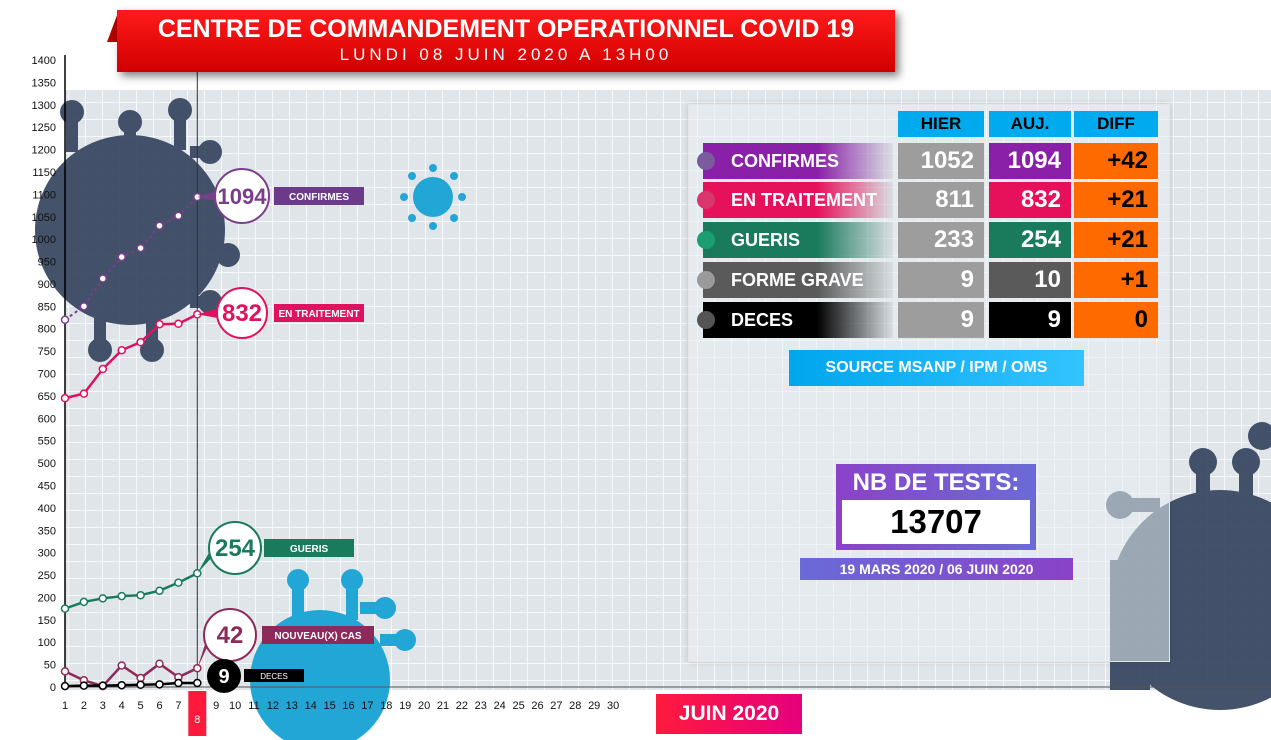 The width and height of the screenshot is (1271, 740). I want to click on y-tick-label: 1000, so click(44, 240).